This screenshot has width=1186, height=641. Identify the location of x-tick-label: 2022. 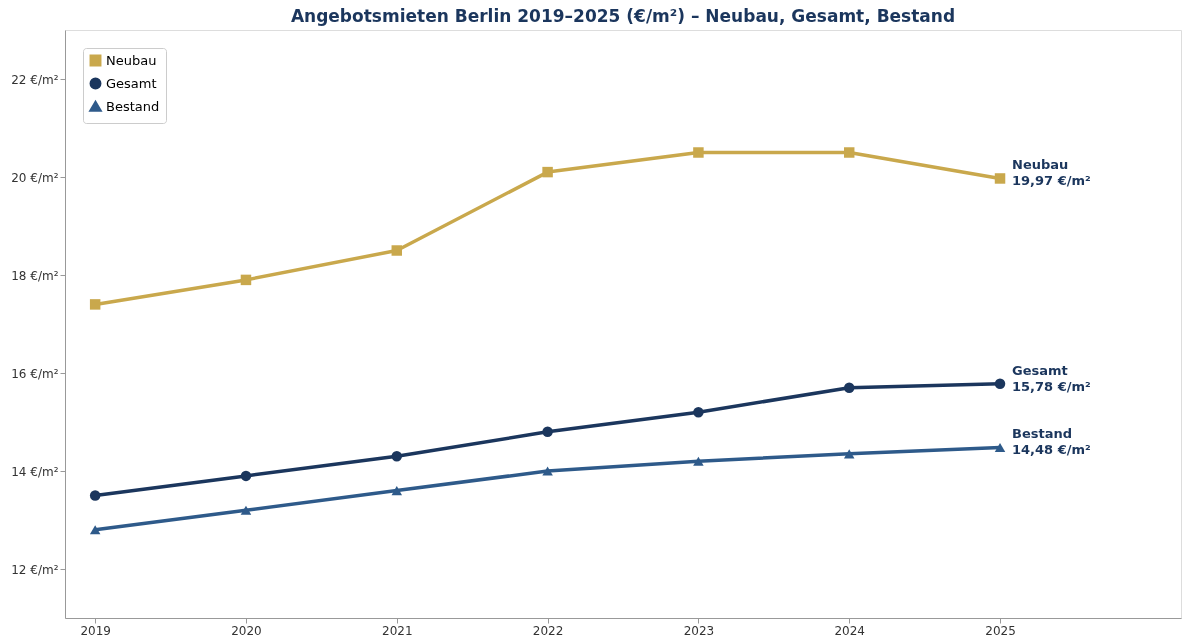
(548, 630).